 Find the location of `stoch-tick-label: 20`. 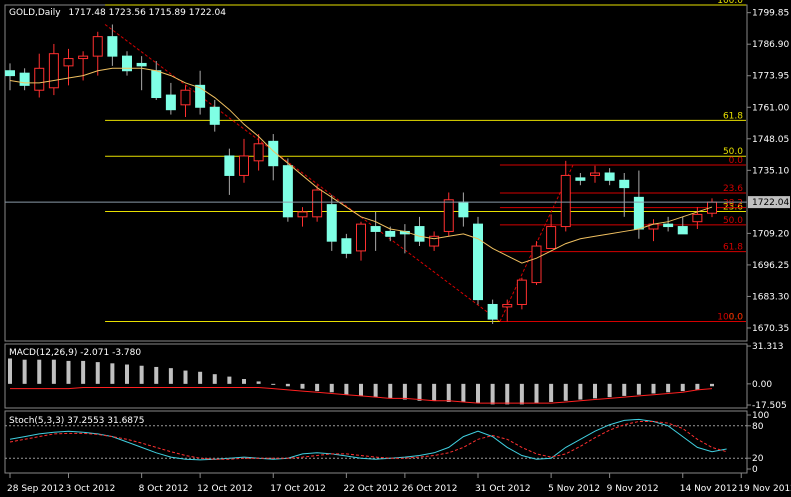

stoch-tick-label: 20 is located at coordinates (758, 459).